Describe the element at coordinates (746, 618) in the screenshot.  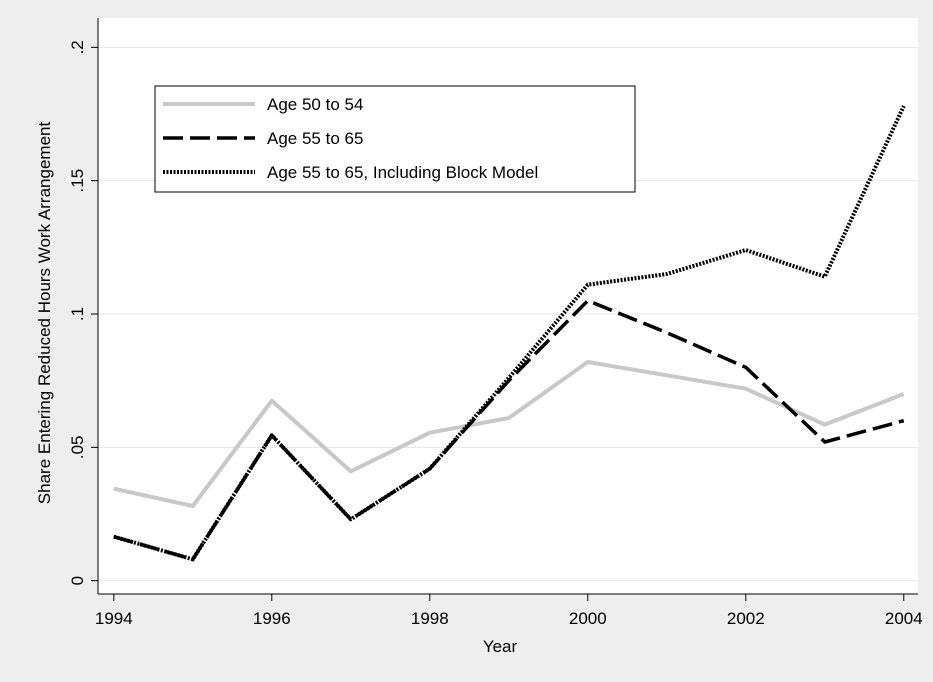
I see `x-tick-label: 2002` at that location.